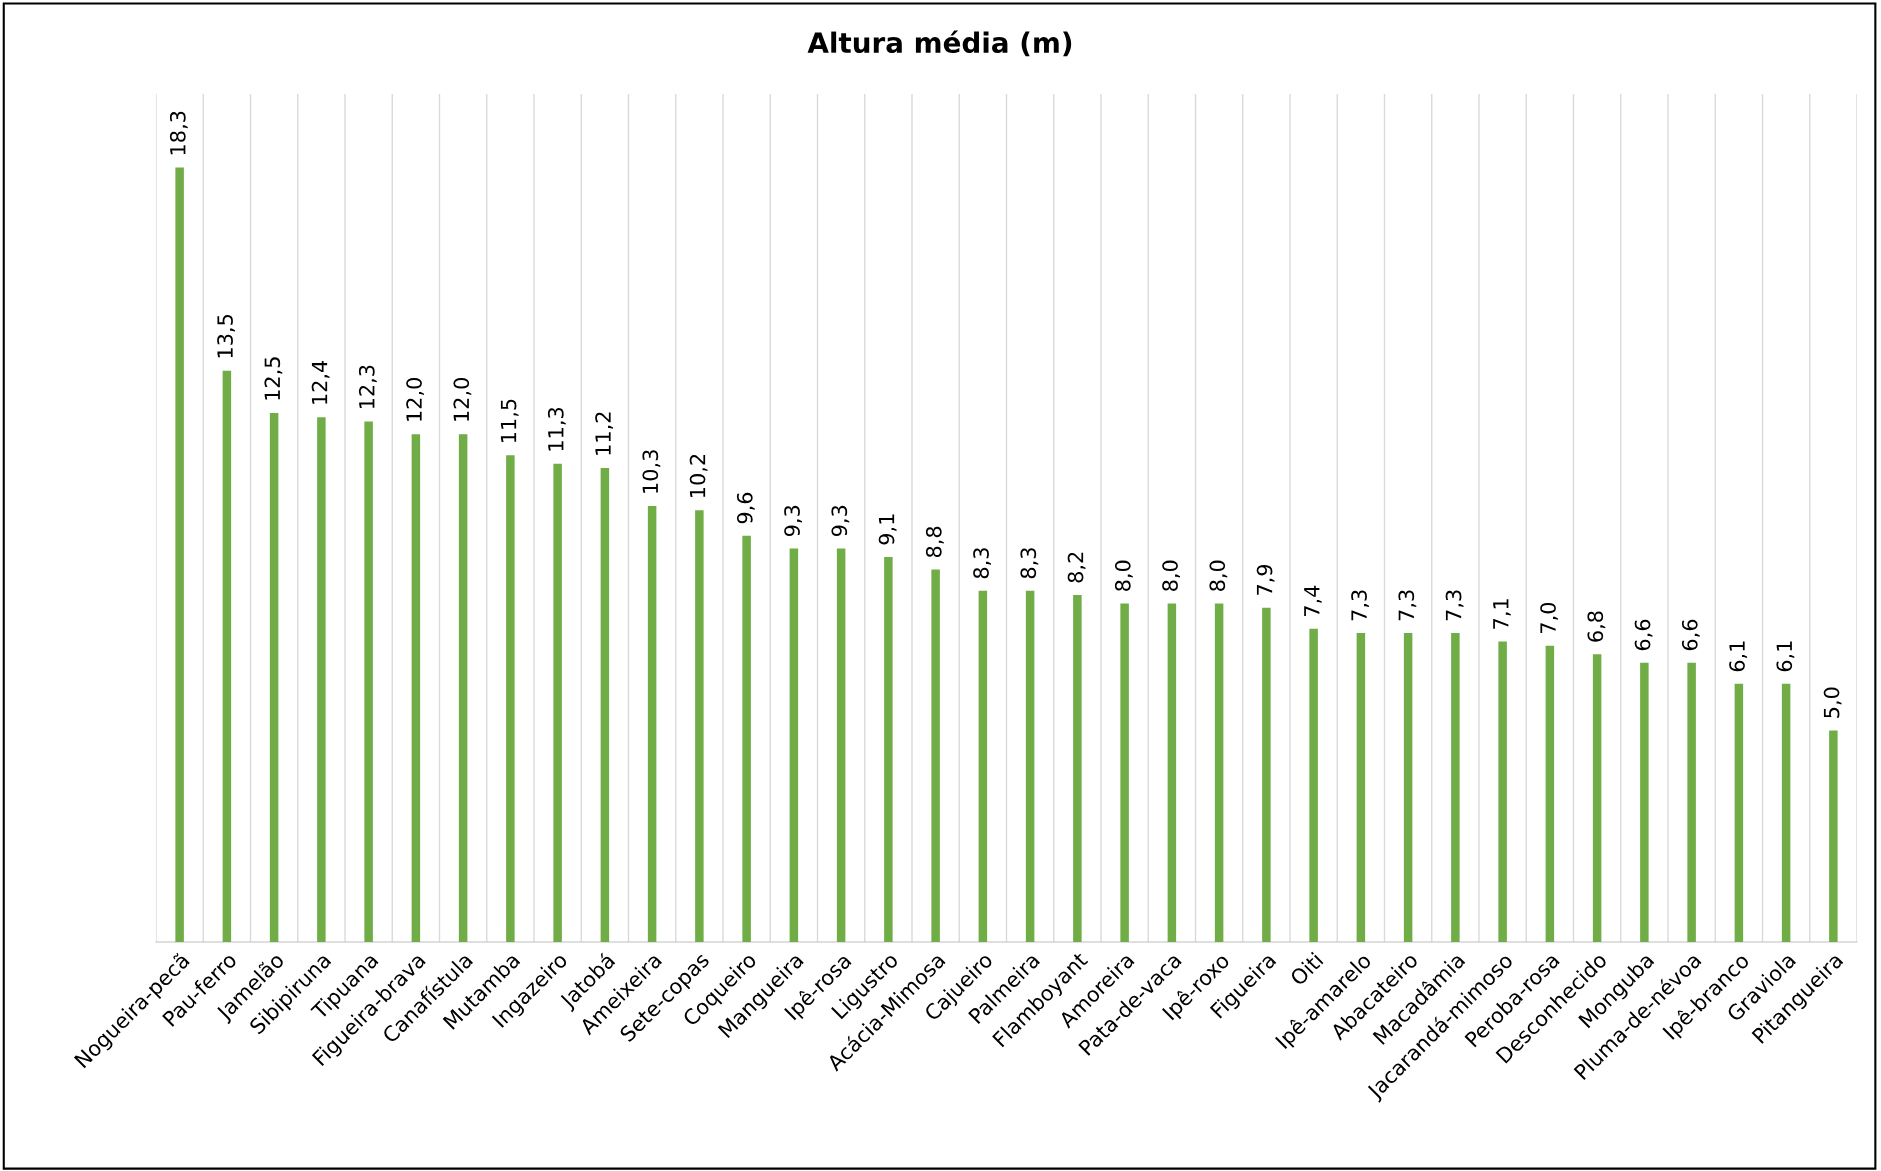 This screenshot has width=1881, height=1171. Describe the element at coordinates (1076, 567) in the screenshot. I see `data-label: 8,2` at that location.